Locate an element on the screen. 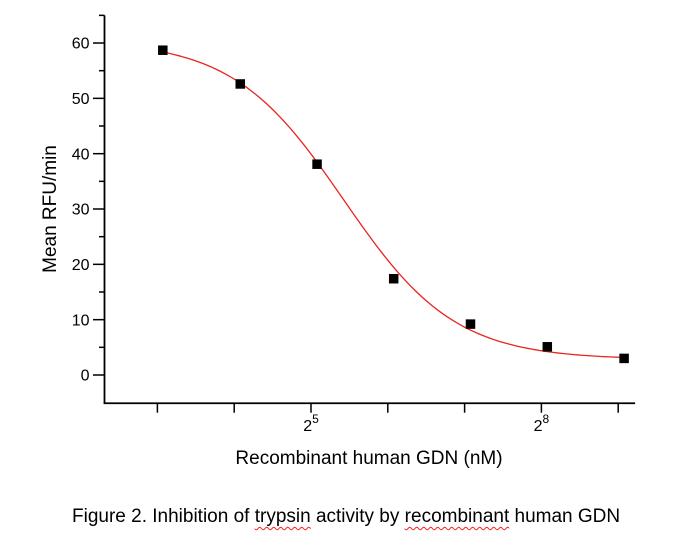 The image size is (683, 557). caption-text: human GDN is located at coordinates (565, 516).